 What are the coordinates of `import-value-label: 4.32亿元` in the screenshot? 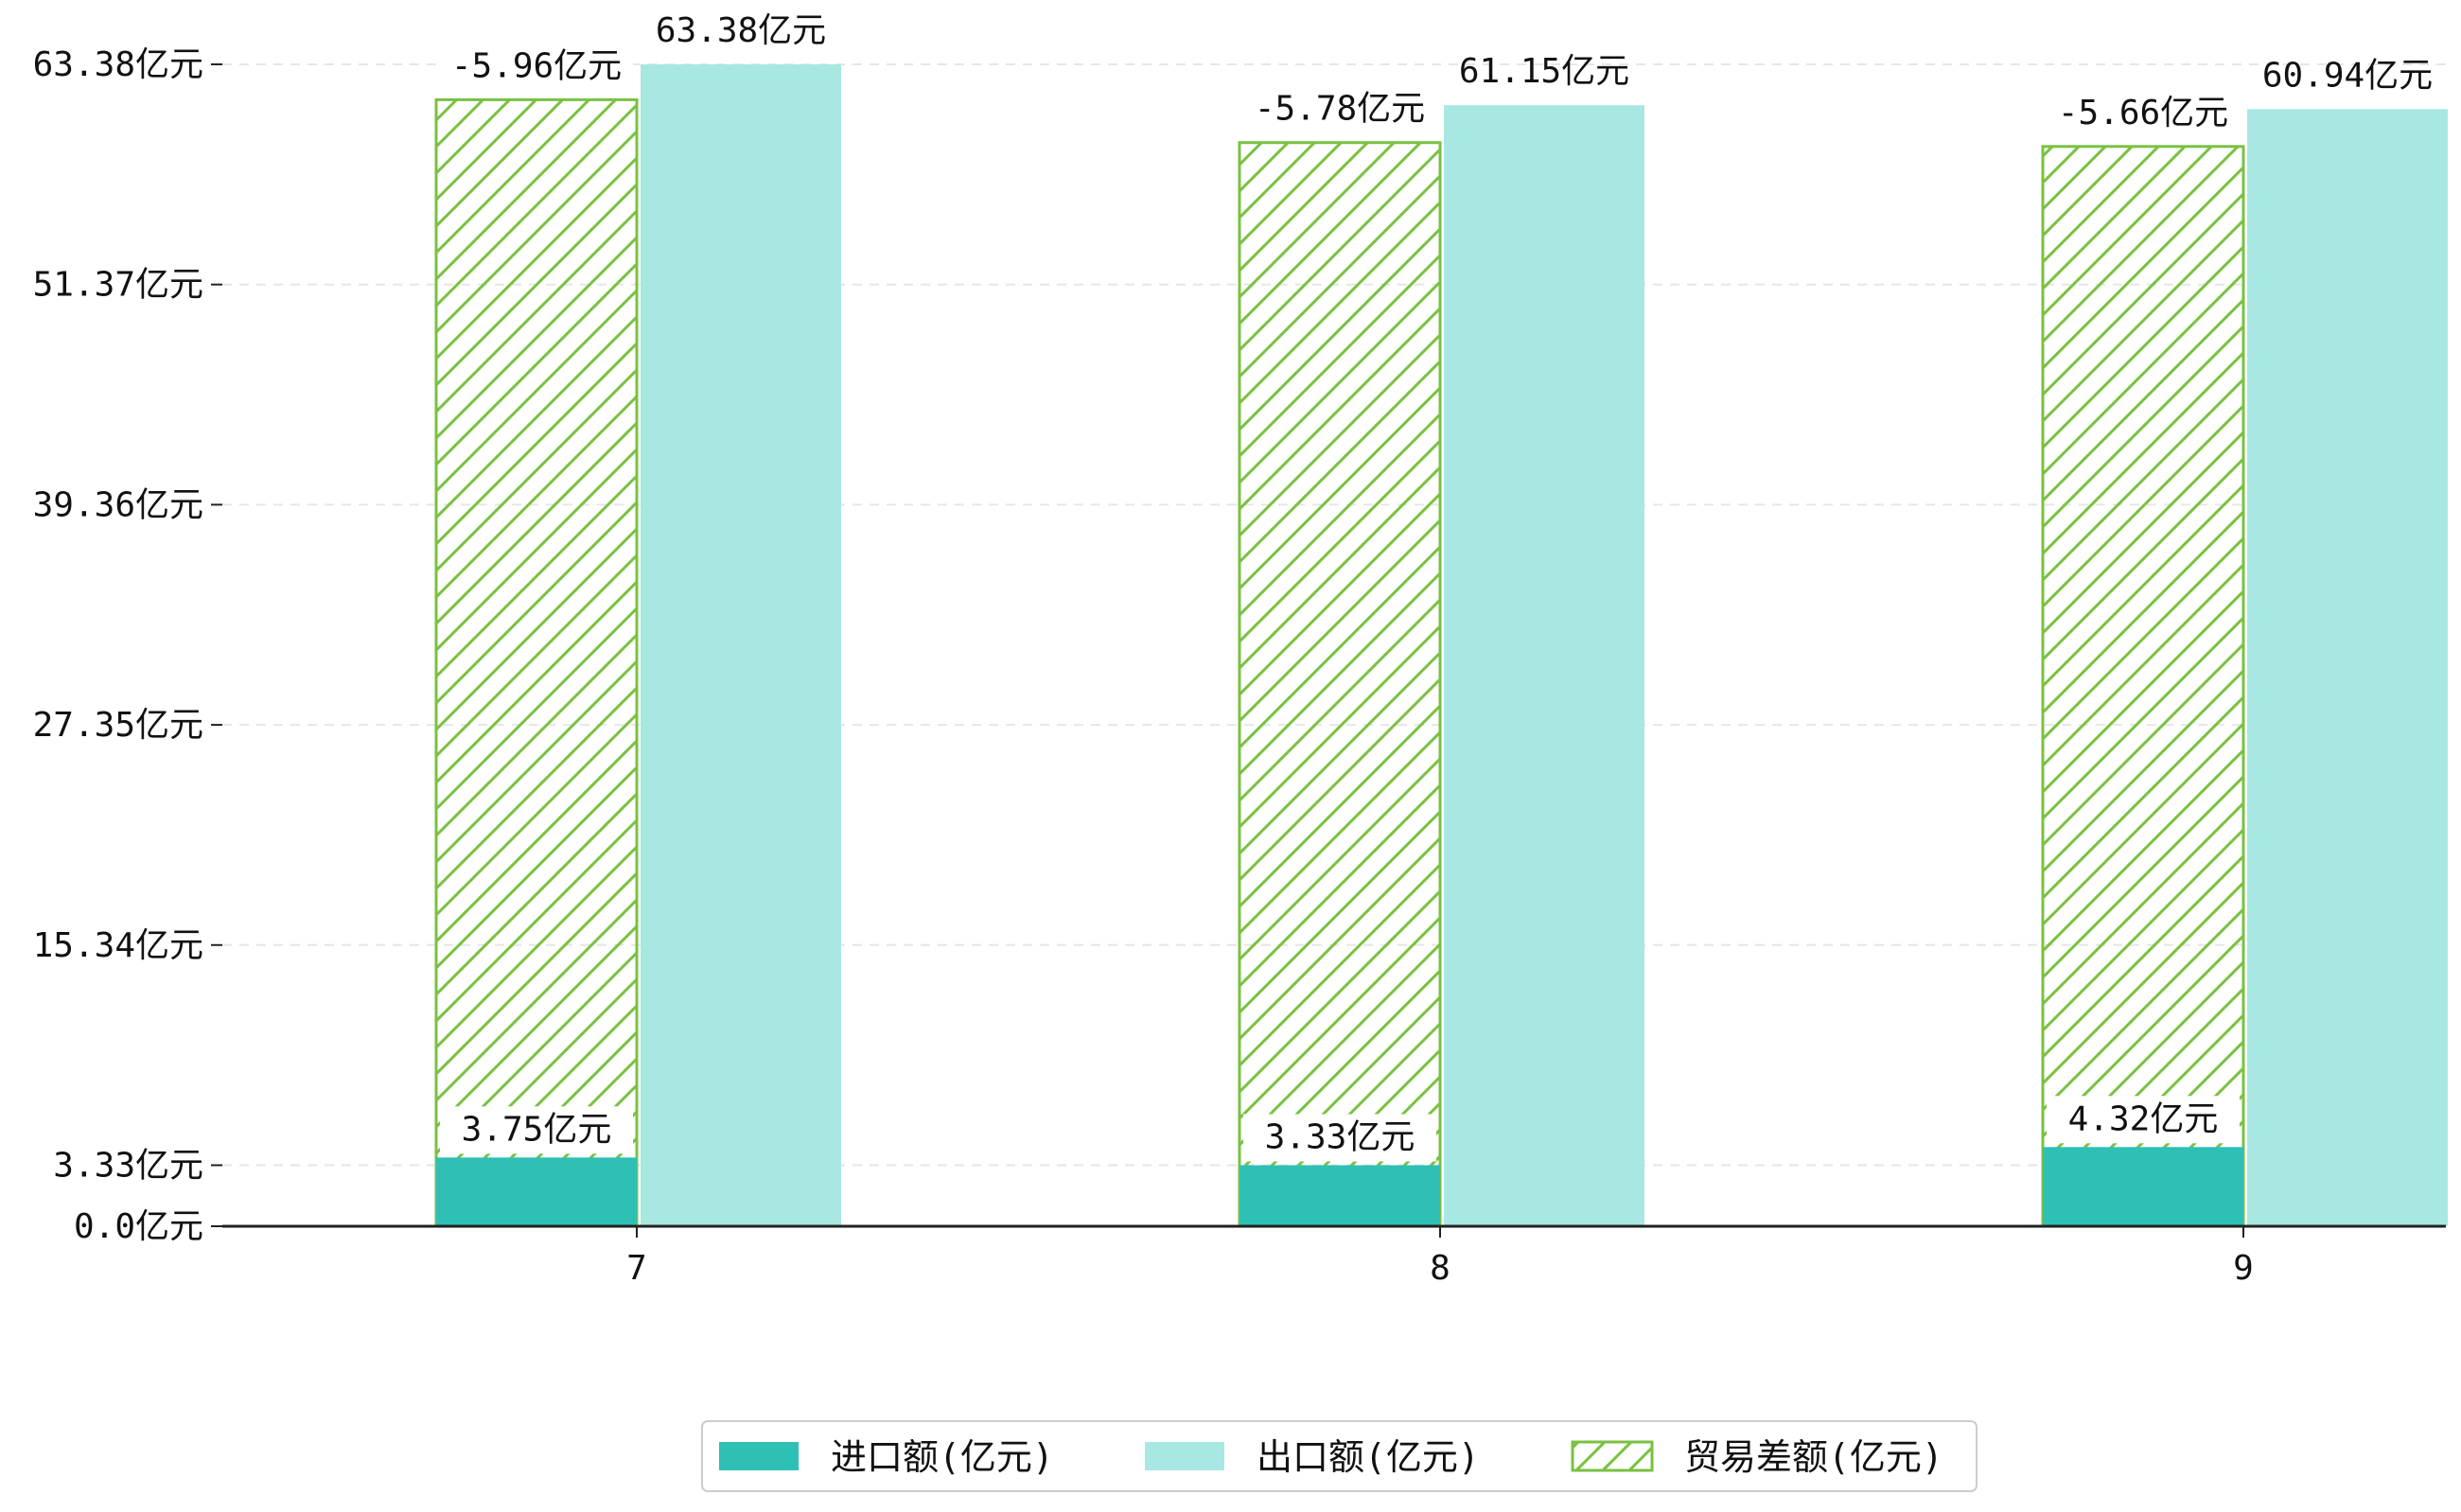 It's located at (2143, 1118).